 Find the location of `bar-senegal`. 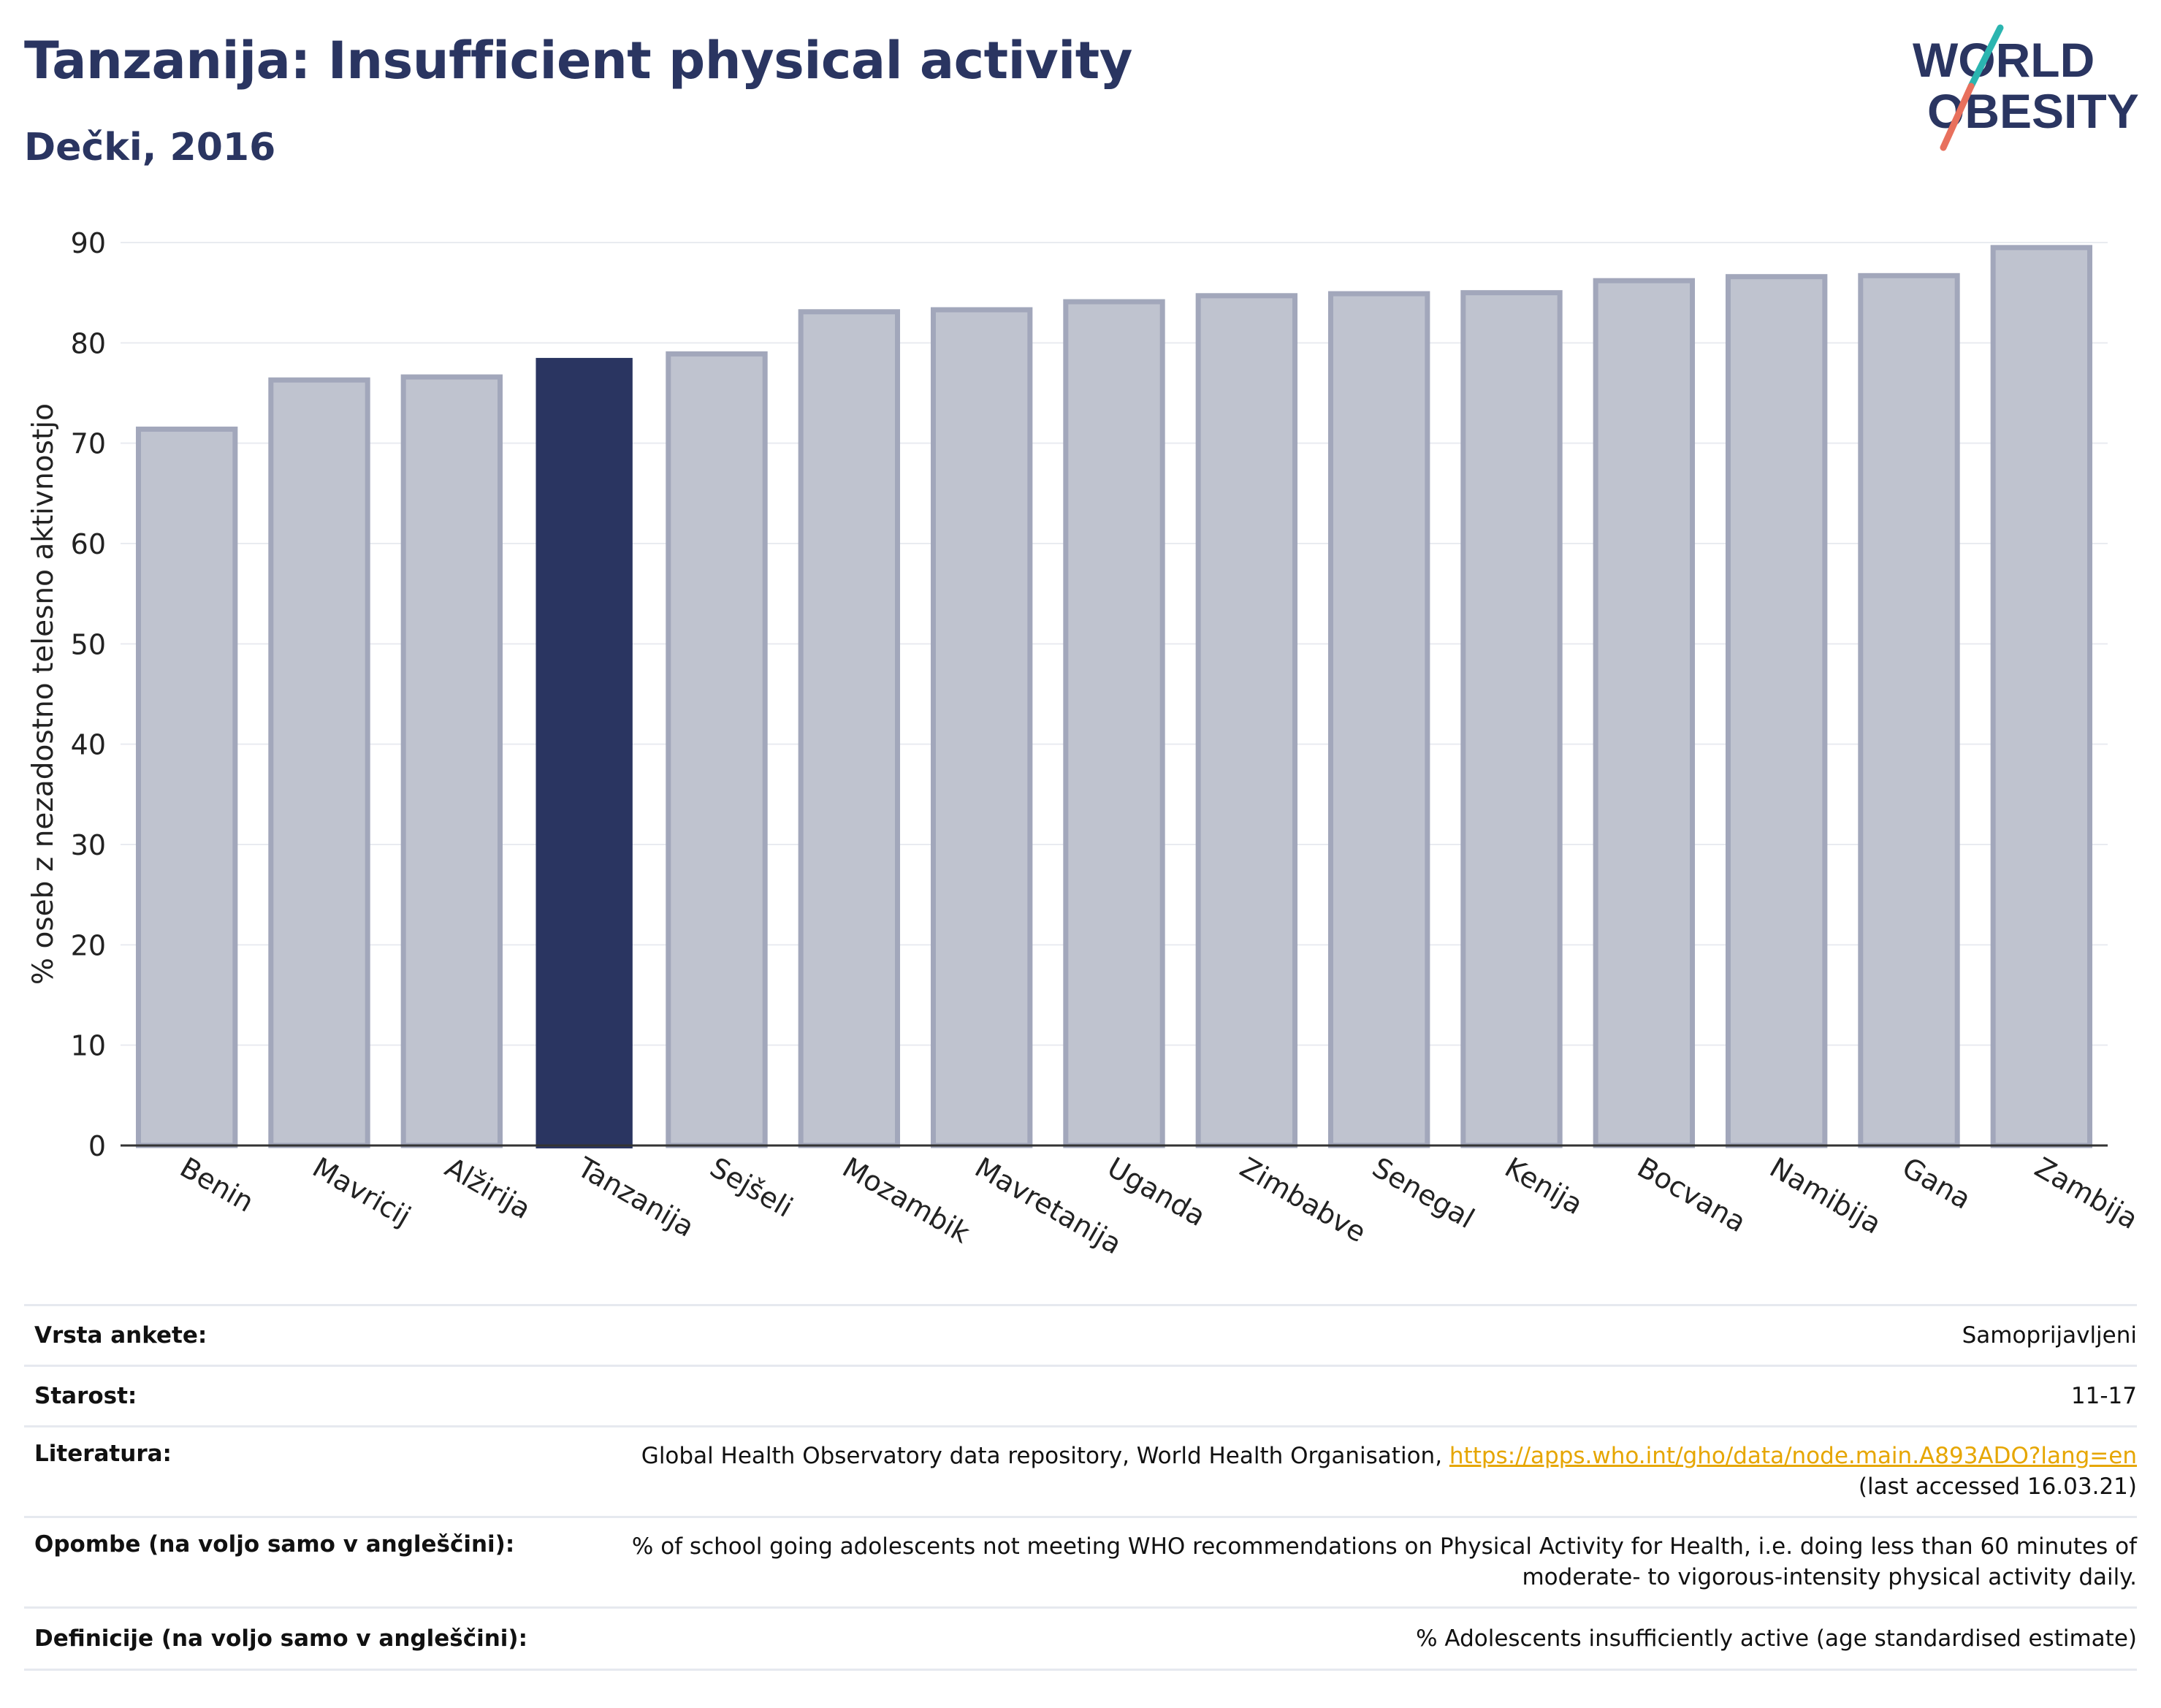

bar-senegal is located at coordinates (1378, 719).